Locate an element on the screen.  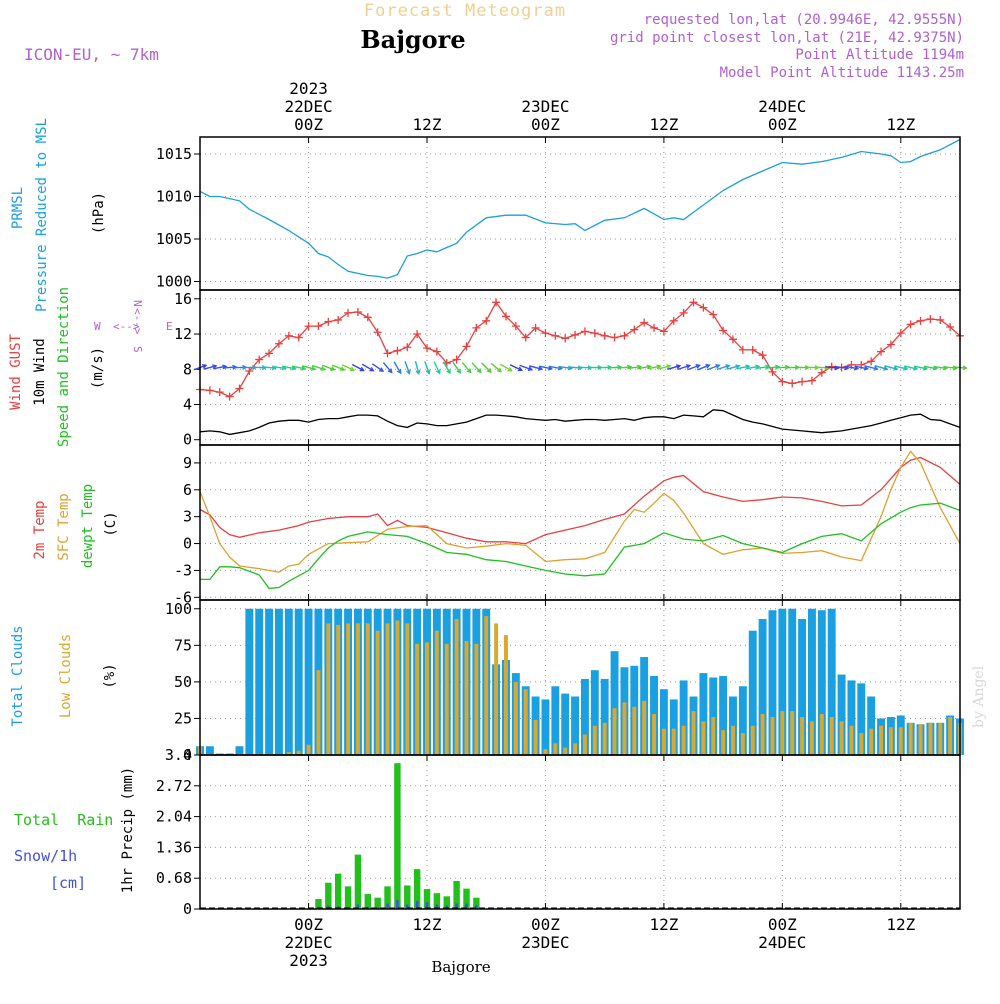
top-time-label: 12Z is located at coordinates (663, 124).